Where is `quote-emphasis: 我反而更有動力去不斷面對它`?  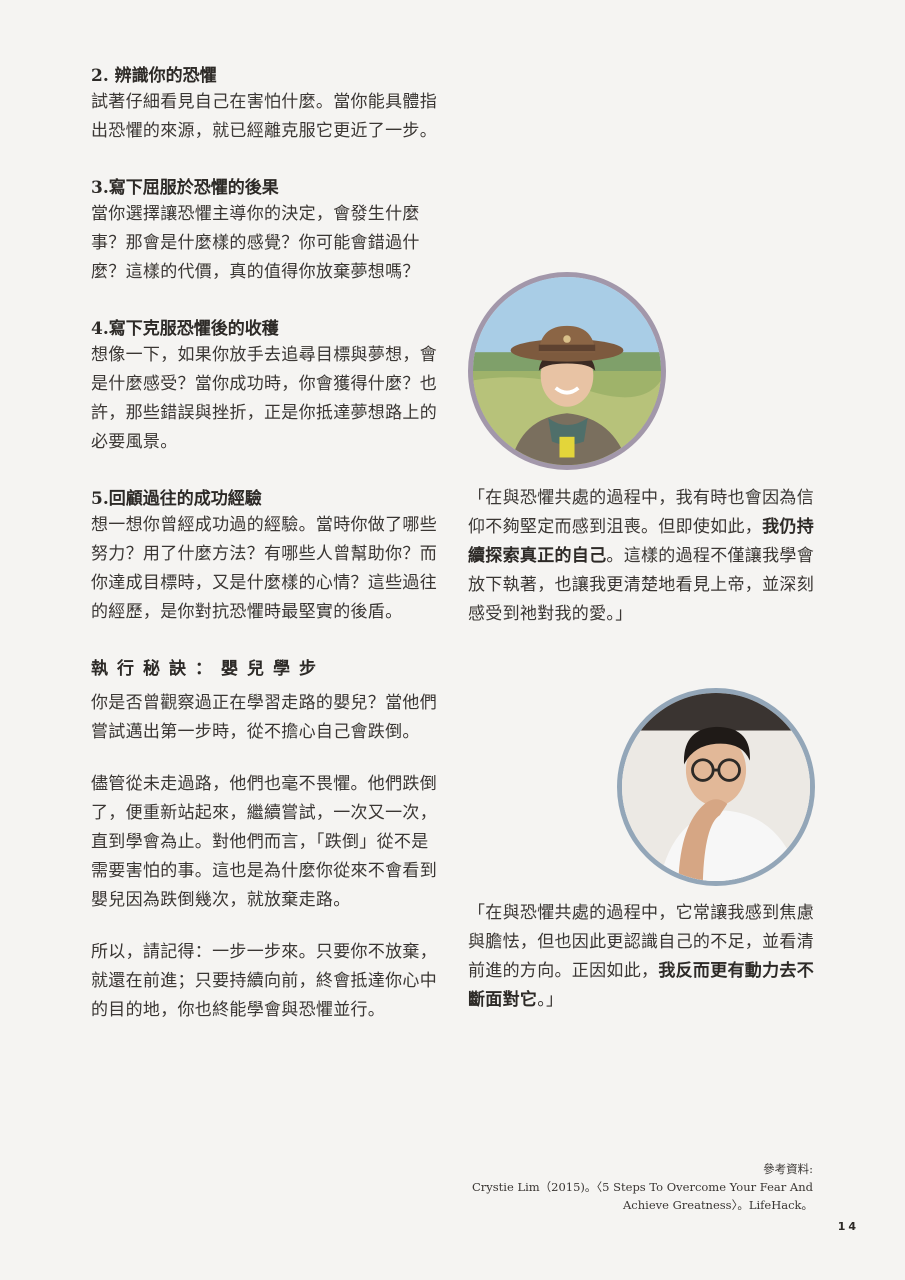
quote-emphasis: 我反而更有動力去不斷面對它 is located at coordinates (641, 985).